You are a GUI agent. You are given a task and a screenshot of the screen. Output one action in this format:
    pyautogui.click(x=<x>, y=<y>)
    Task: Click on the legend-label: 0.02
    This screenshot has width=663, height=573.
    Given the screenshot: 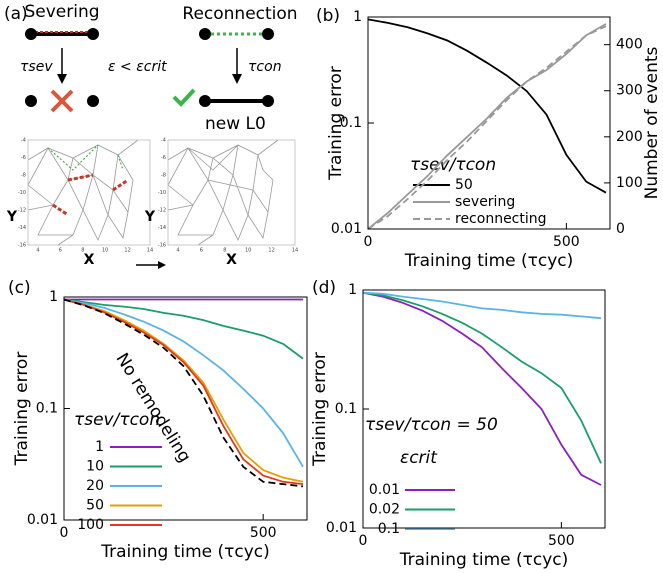 What is the action you would take?
    pyautogui.click(x=384, y=510)
    